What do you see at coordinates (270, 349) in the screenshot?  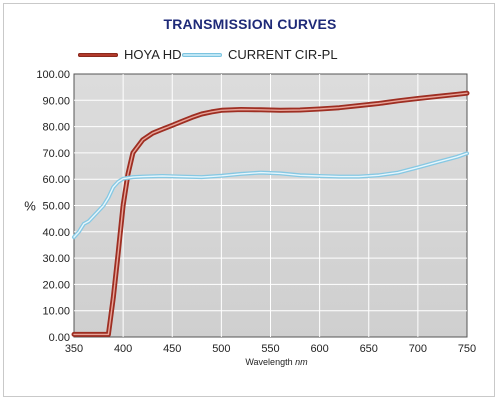 I see `x-tick-label-550: 550` at bounding box center [270, 349].